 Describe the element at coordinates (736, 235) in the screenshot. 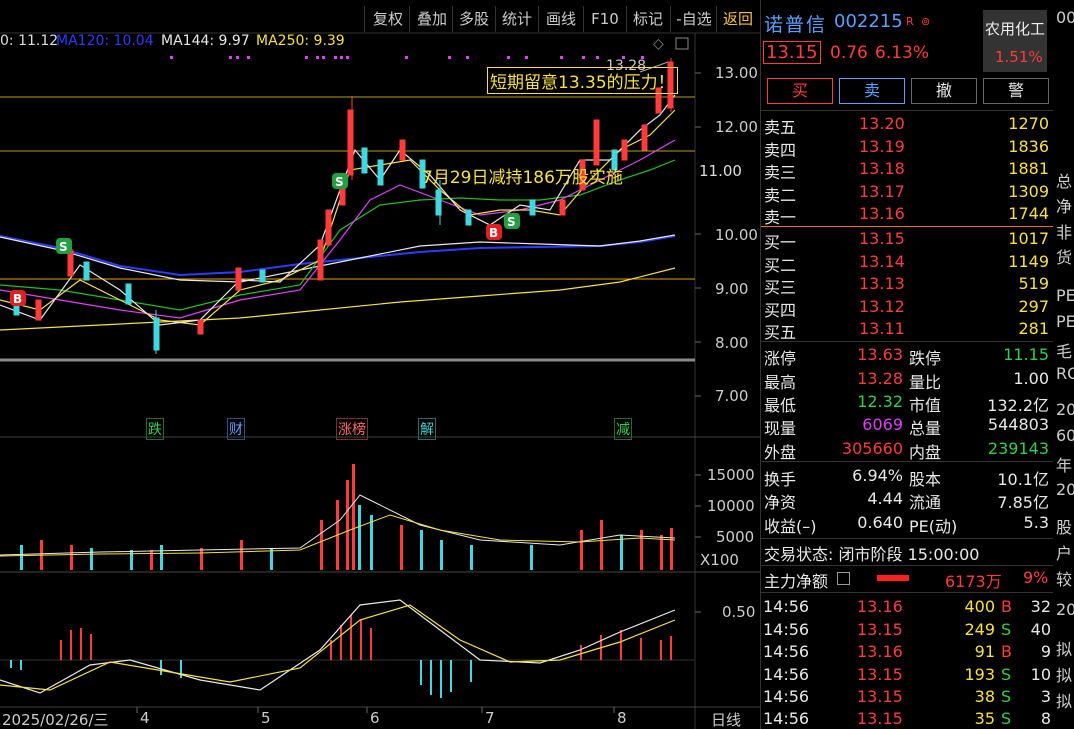

I see `price-axis-label: 10.00` at that location.